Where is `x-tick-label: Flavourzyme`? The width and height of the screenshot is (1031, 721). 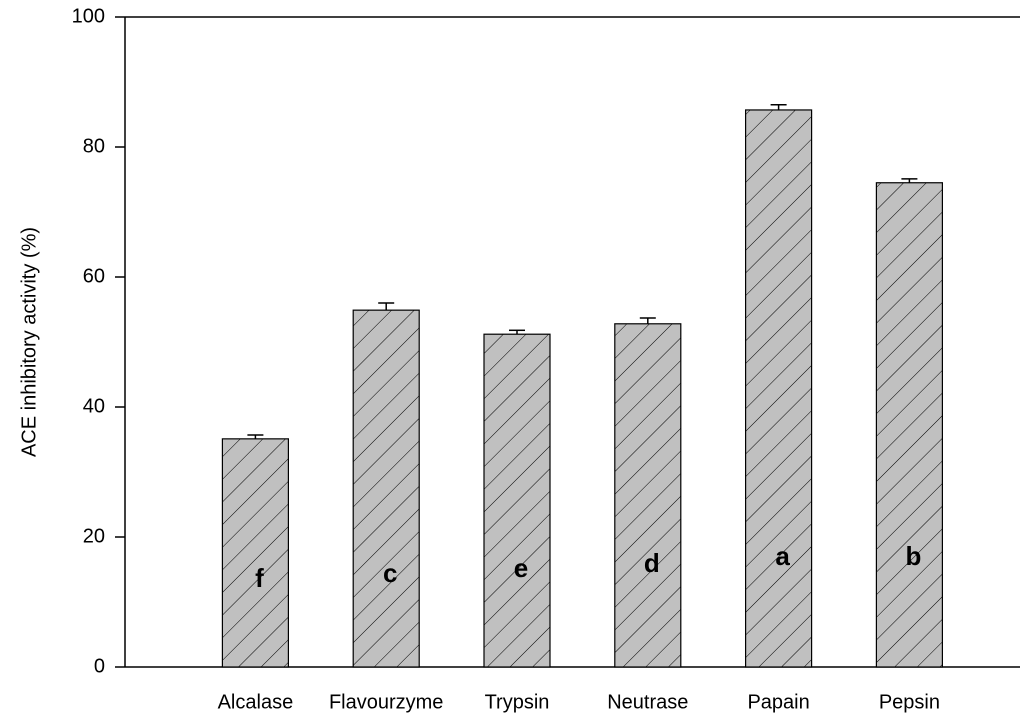
x-tick-label: Flavourzyme is located at coordinates (386, 702).